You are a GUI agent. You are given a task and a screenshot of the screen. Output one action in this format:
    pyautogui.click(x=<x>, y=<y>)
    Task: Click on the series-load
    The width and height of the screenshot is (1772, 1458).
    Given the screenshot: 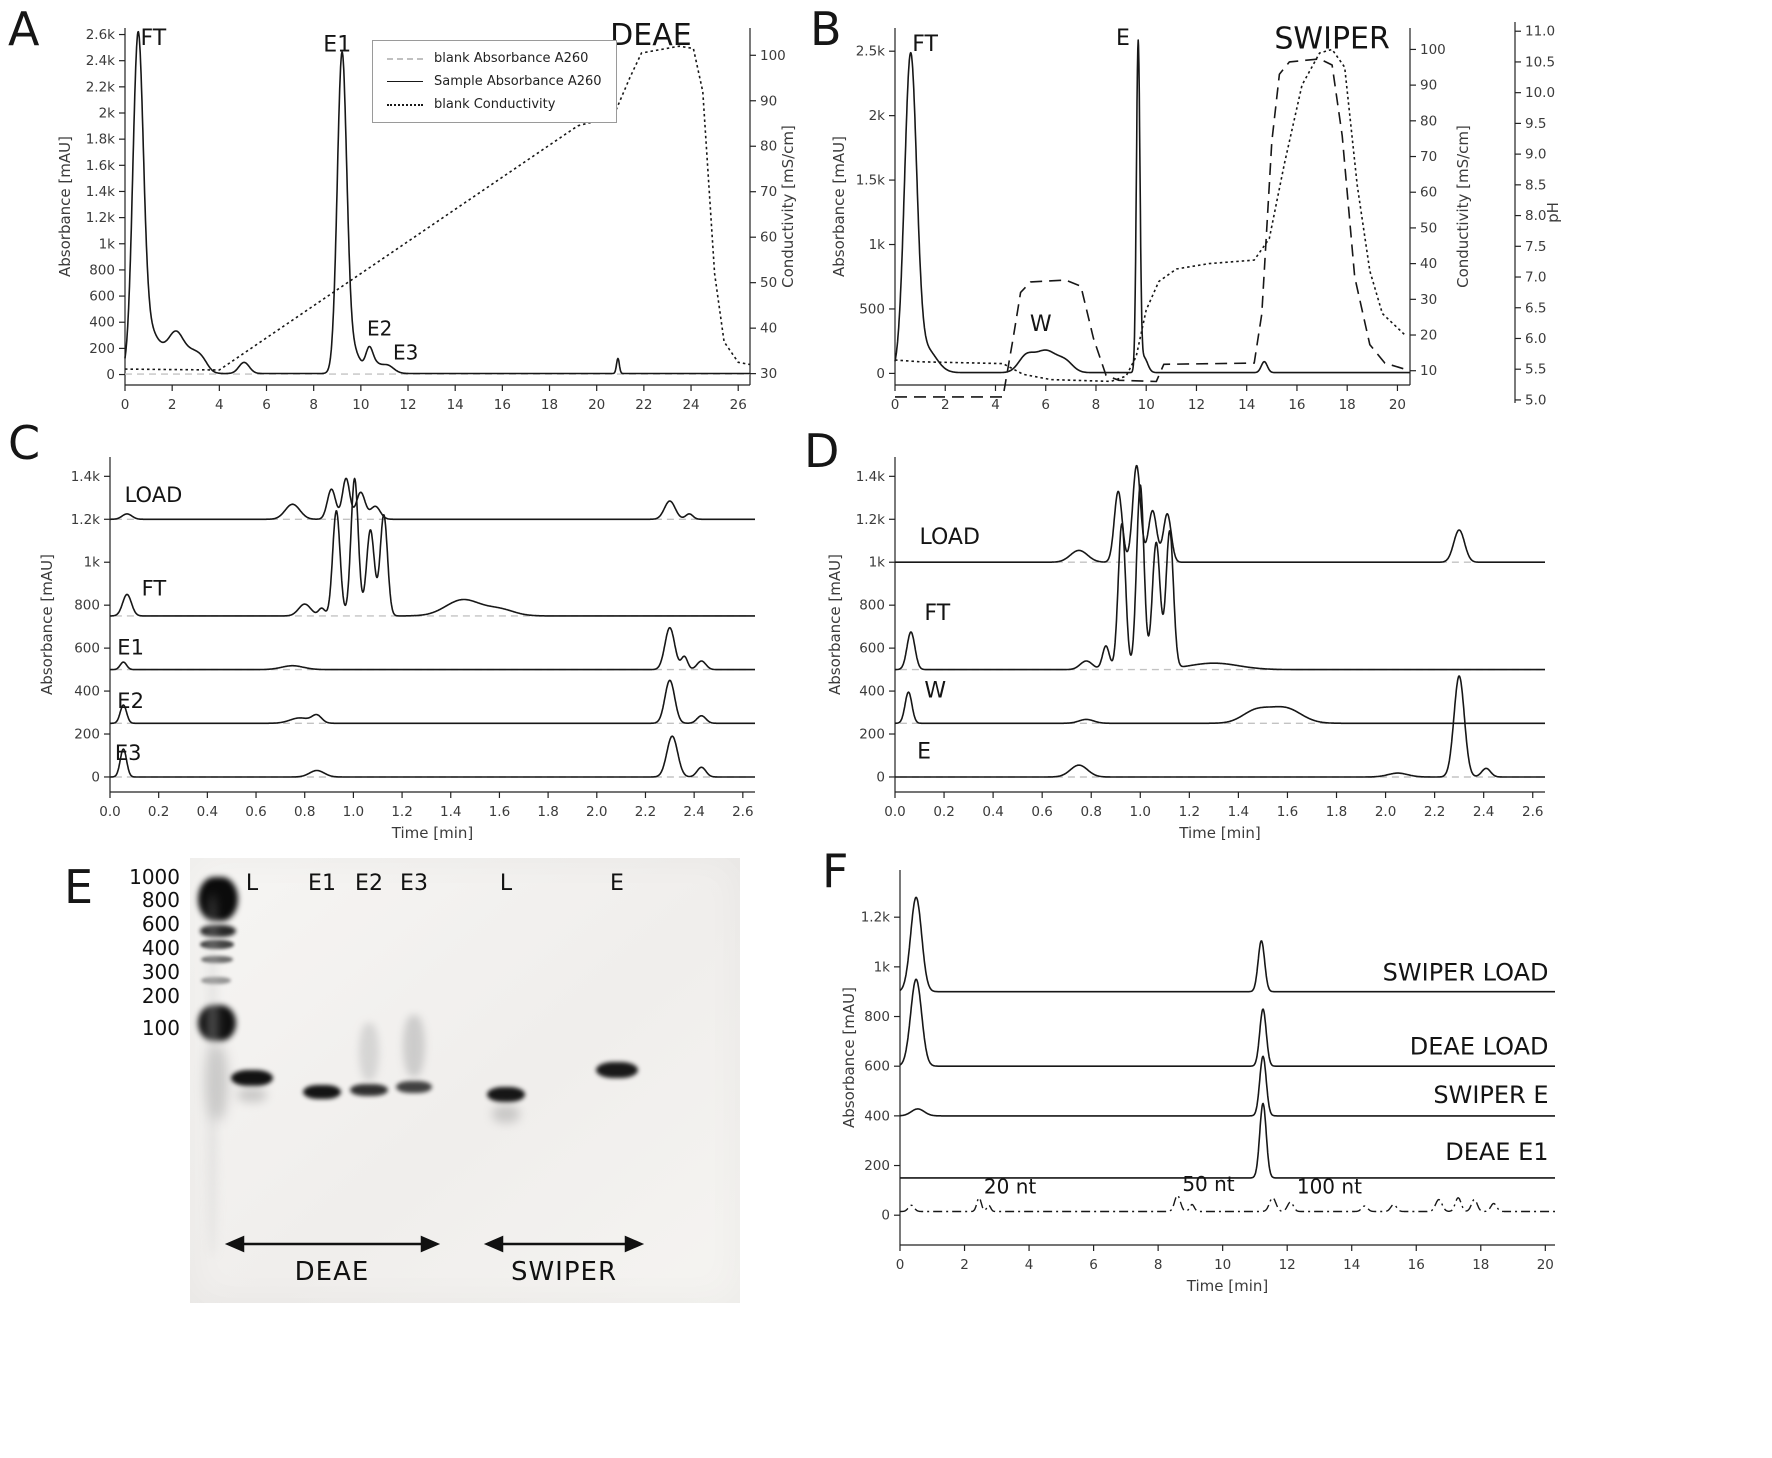 What is the action you would take?
    pyautogui.click(x=432, y=499)
    